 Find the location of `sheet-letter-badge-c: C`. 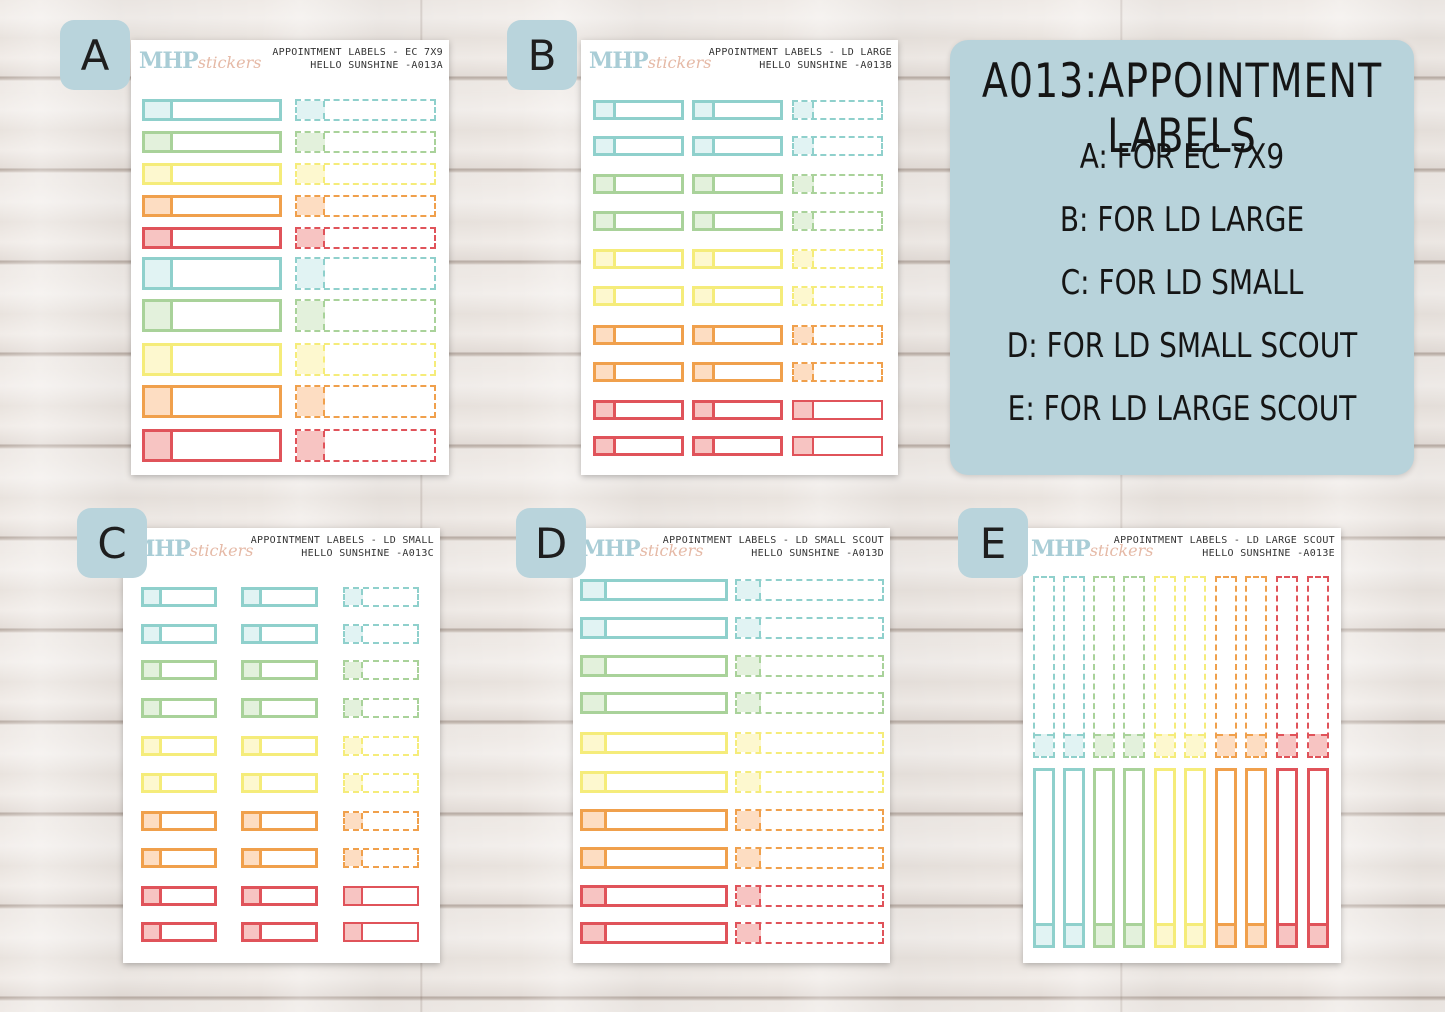

sheet-letter-badge-c: C is located at coordinates (112, 543).